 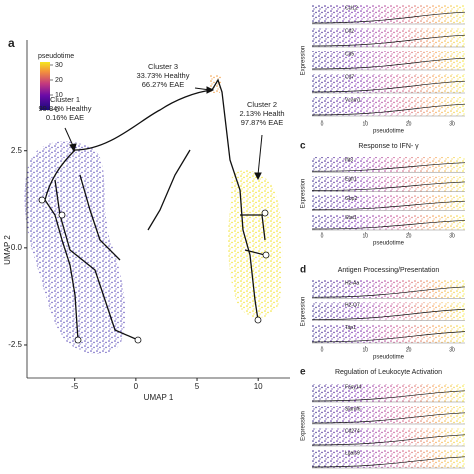 I want to click on cluster-annotation: 99.84% Healthy, so click(x=65, y=108).